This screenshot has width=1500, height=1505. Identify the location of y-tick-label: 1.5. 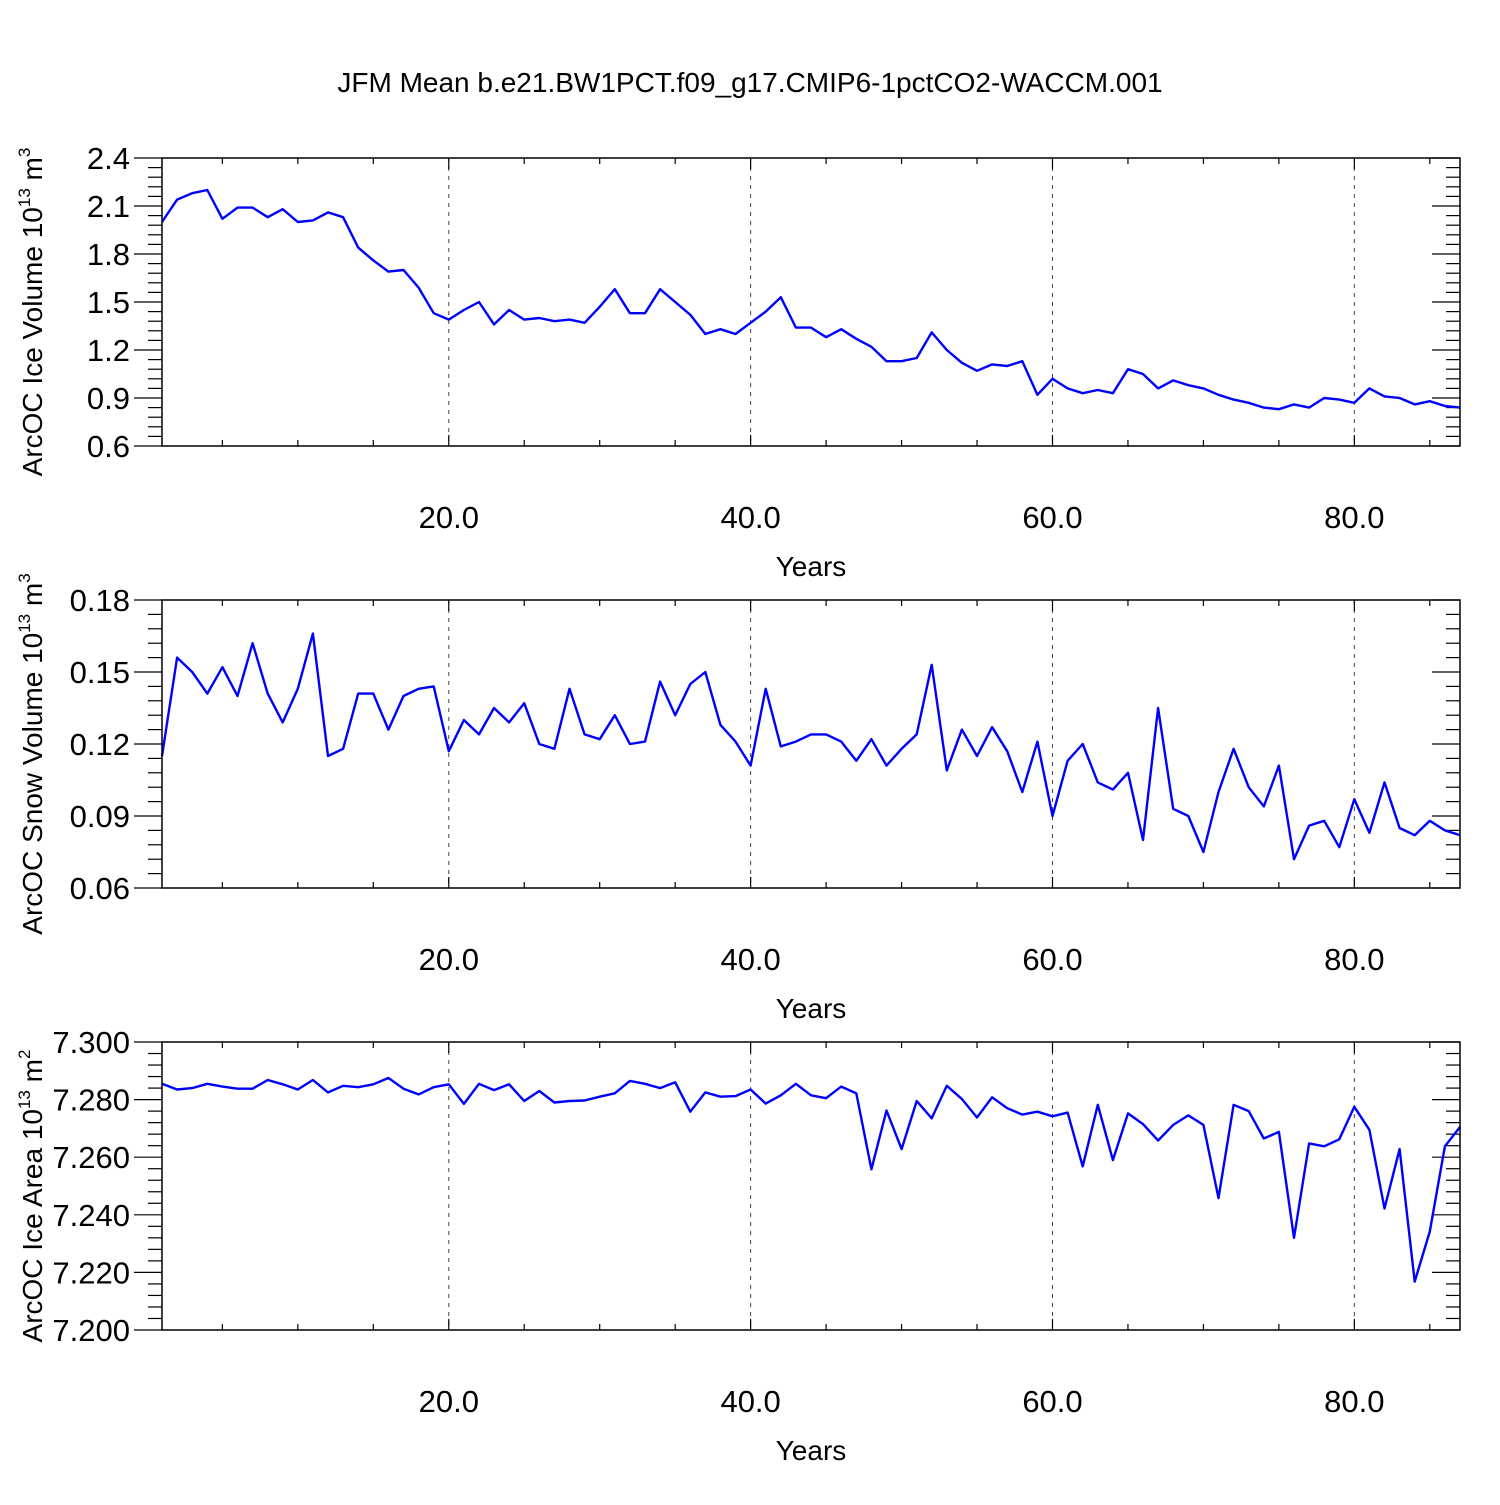
(108, 302).